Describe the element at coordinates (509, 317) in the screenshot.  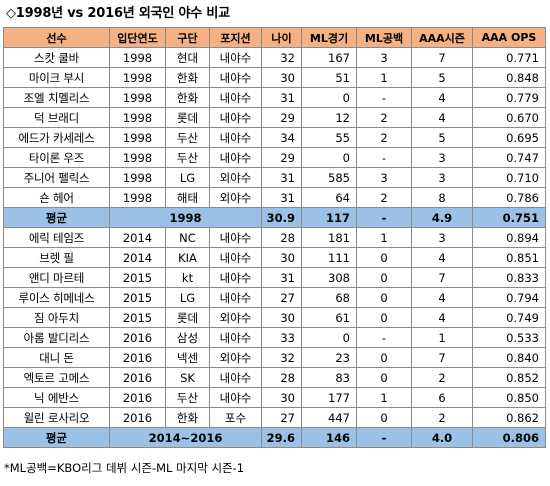
I see `aaa-ops-cell: 0.749` at that location.